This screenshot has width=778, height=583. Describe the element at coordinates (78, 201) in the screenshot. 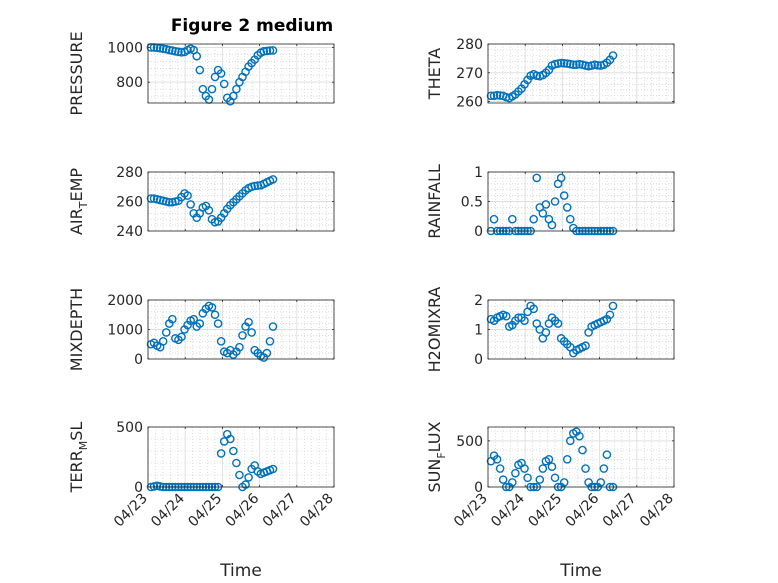

I see `y-axis-label: AIRTEMP` at that location.